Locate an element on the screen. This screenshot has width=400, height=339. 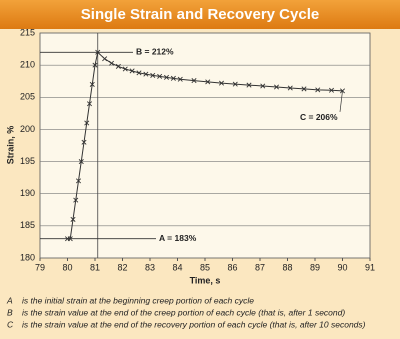
footnote-letter: B is located at coordinates (10, 312).